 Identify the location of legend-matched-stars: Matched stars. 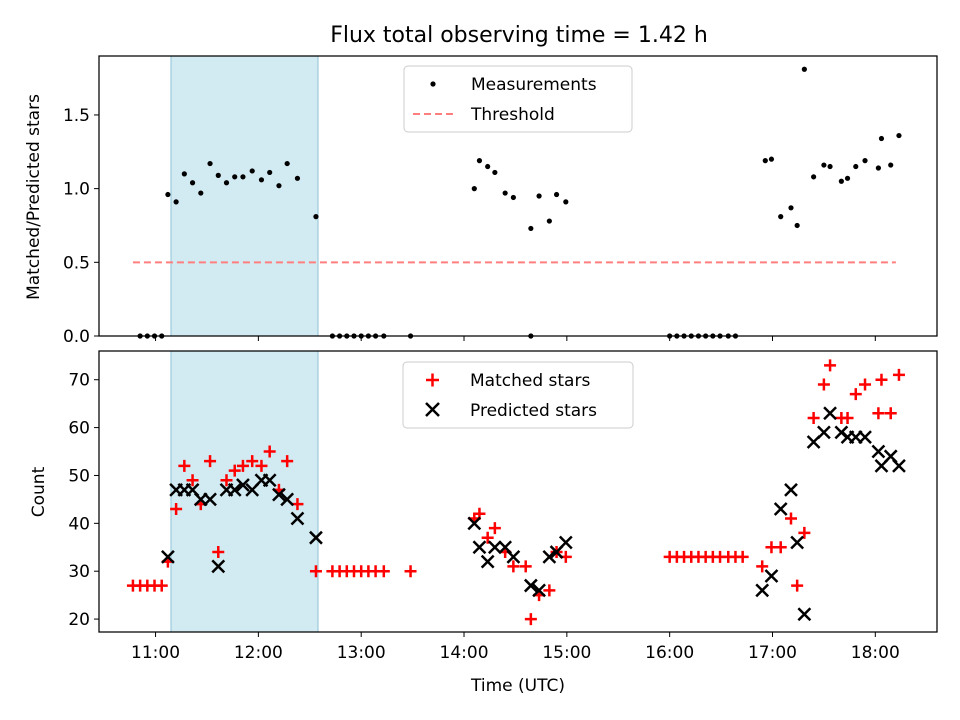
(530, 381).